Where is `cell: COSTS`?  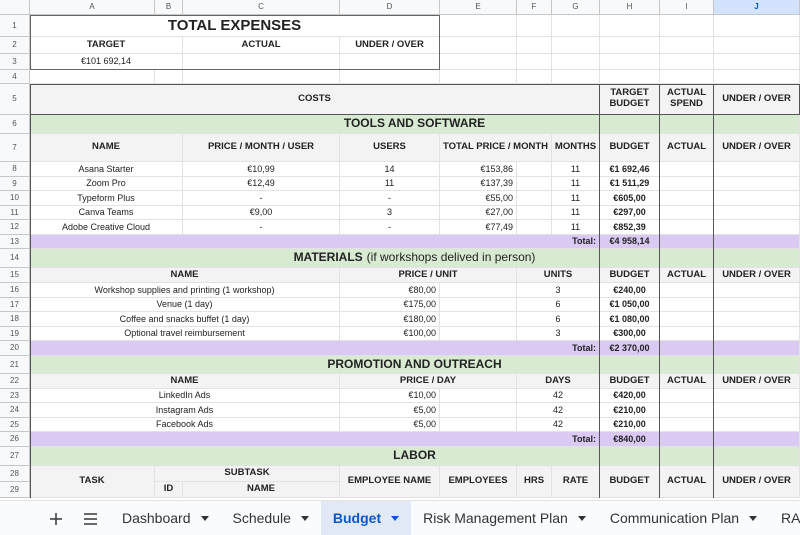 cell: COSTS is located at coordinates (315, 99).